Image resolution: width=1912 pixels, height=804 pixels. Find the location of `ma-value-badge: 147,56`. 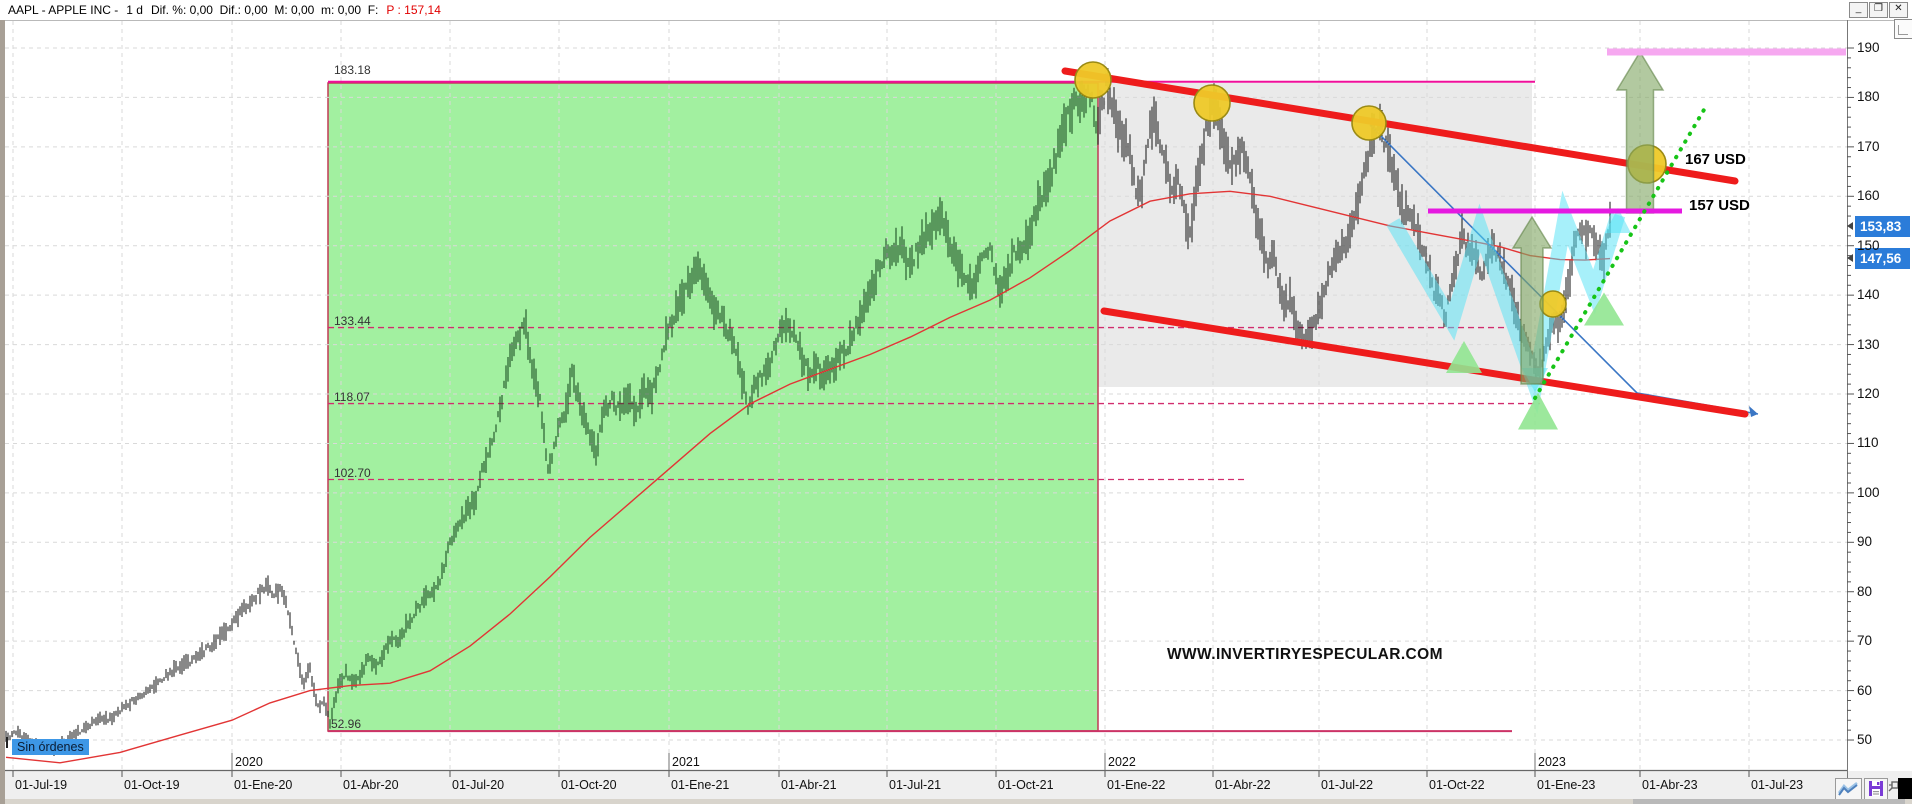

ma-value-badge: 147,56 is located at coordinates (1882, 258).